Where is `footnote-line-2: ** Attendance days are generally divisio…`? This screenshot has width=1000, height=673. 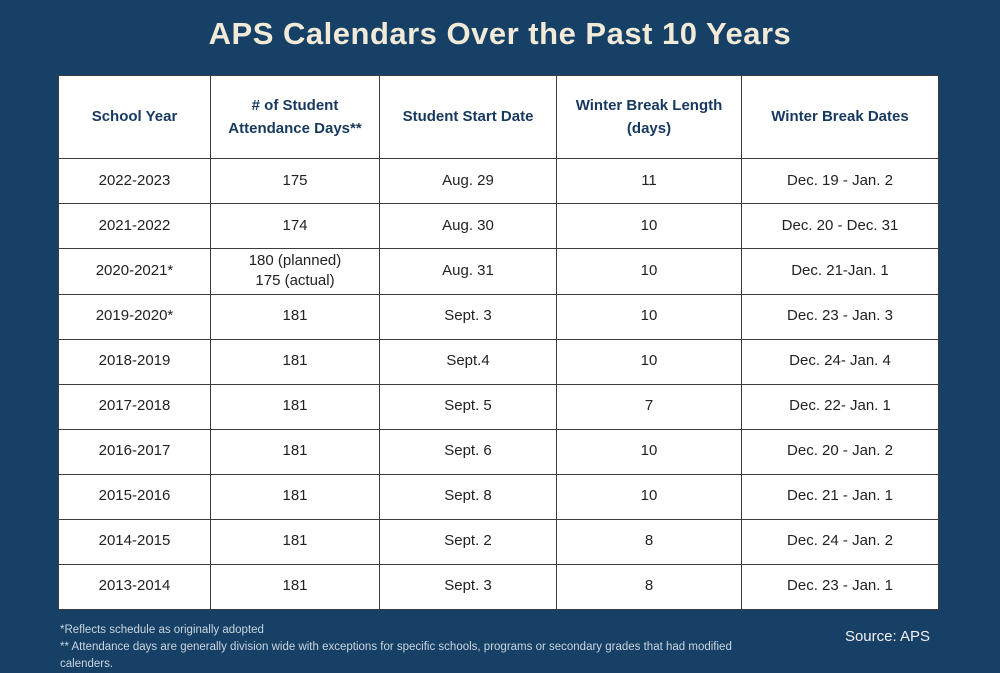
footnote-line-2: ** Attendance days are generally divisio… is located at coordinates (396, 655).